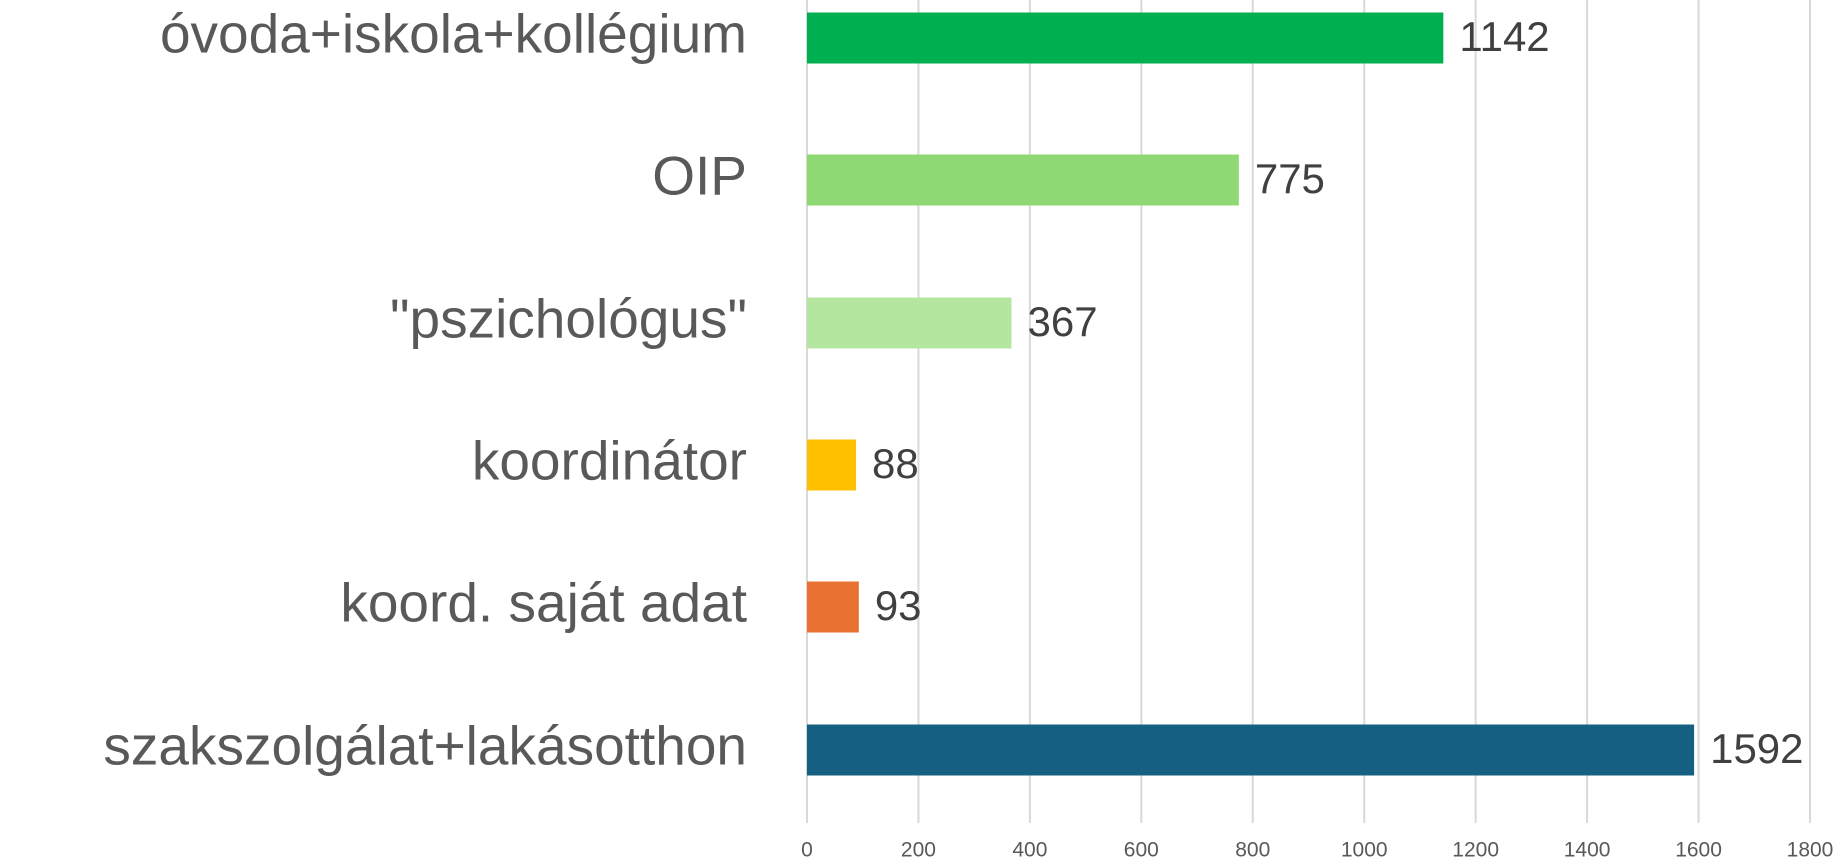 This screenshot has height=864, width=1844. Describe the element at coordinates (1141, 850) in the screenshot. I see `x-tick-label: 600` at that location.